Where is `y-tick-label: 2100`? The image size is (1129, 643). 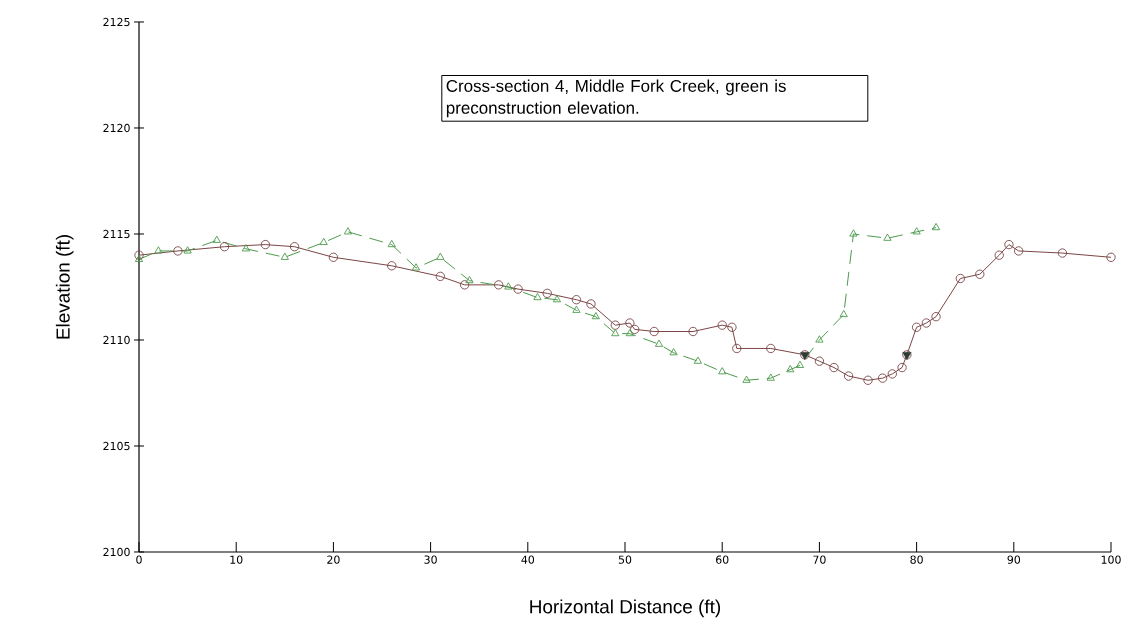
y-tick-label: 2100 is located at coordinates (116, 552).